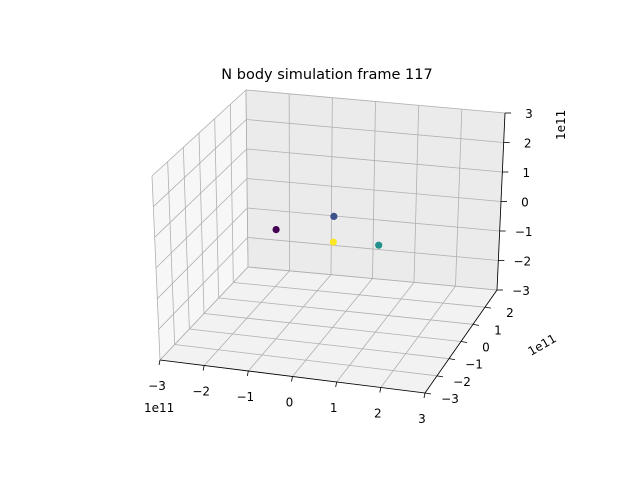 The height and width of the screenshot is (484, 640). What do you see at coordinates (450, 399) in the screenshot?
I see `y-tick-label: −3` at bounding box center [450, 399].